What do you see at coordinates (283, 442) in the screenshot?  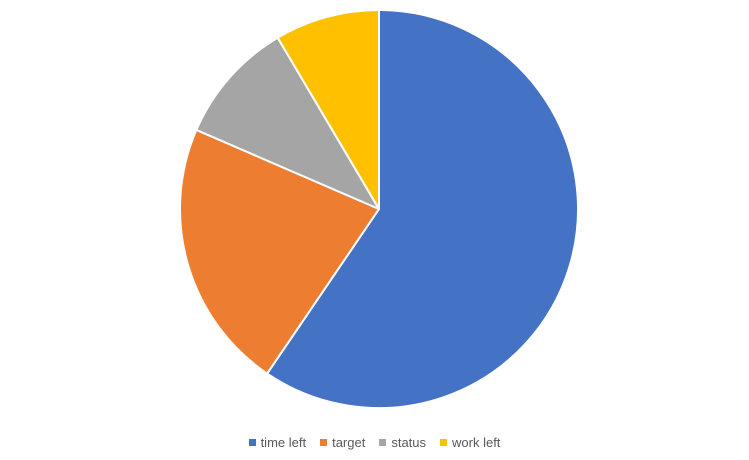 I see `legend-label-time-left: time left` at bounding box center [283, 442].